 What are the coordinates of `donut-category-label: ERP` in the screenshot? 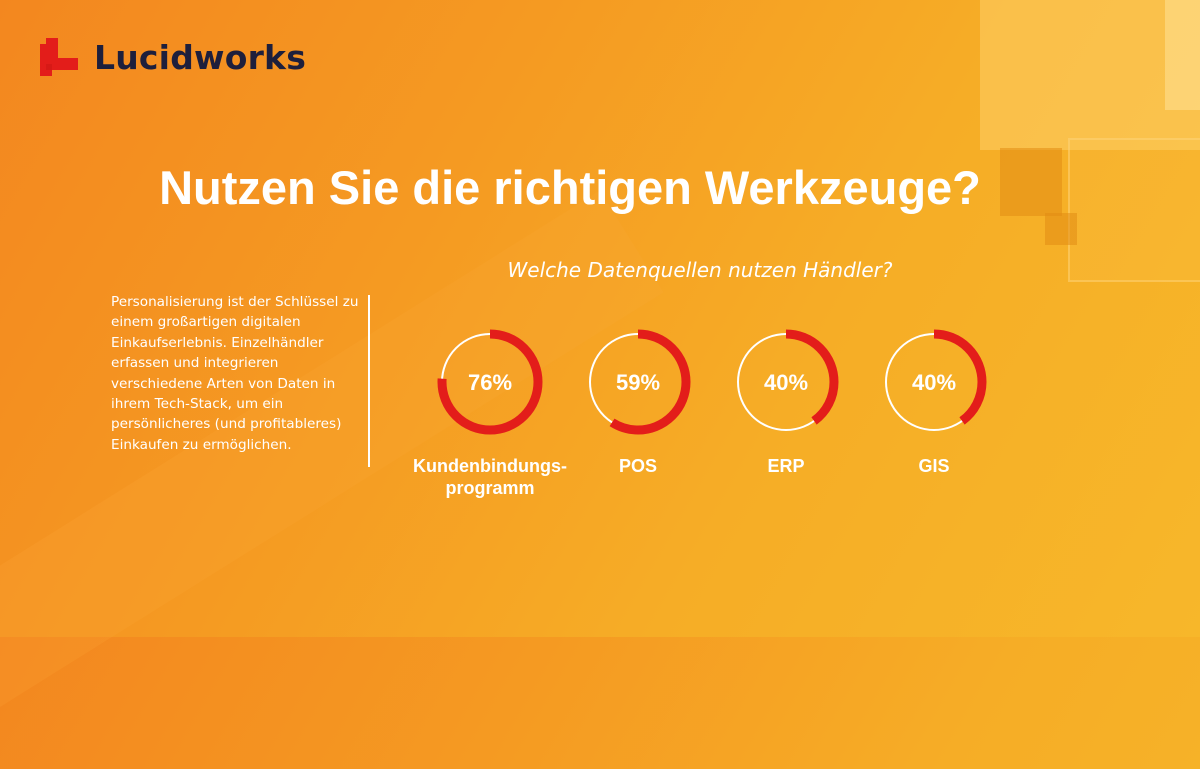 It's located at (785, 466).